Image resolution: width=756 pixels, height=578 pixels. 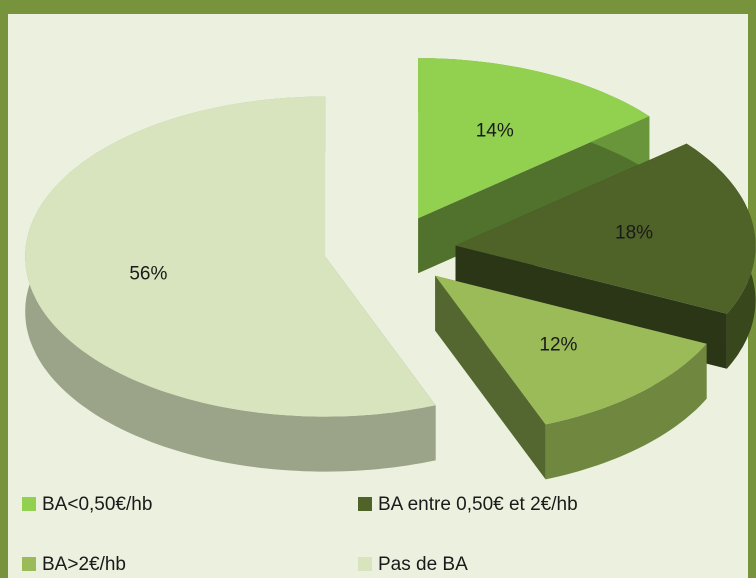 I want to click on legend-label: BA entre 0,50€ et 2€/hb, so click(x=478, y=504).